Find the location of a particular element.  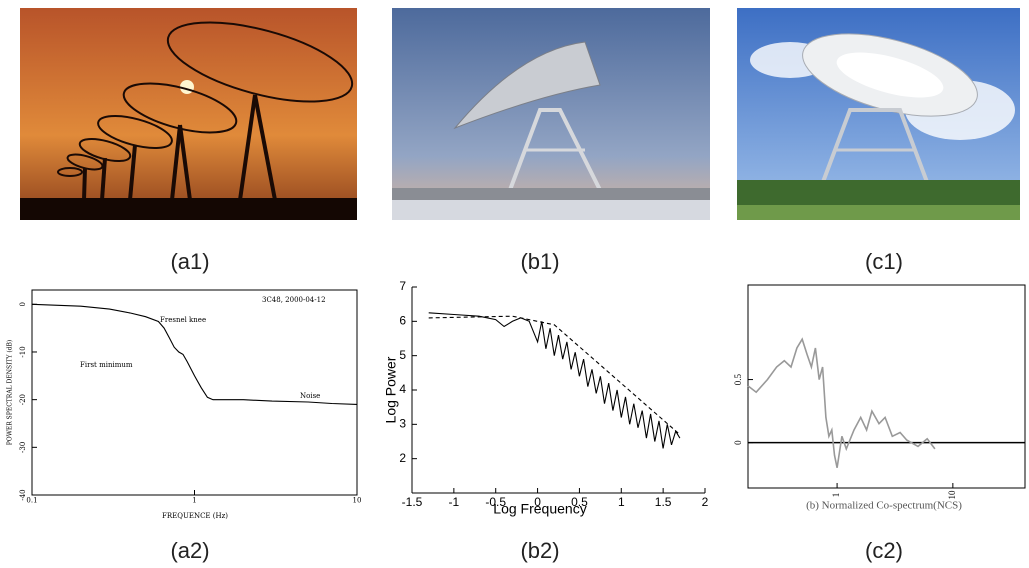

caption: (c2) is located at coordinates (884, 550).